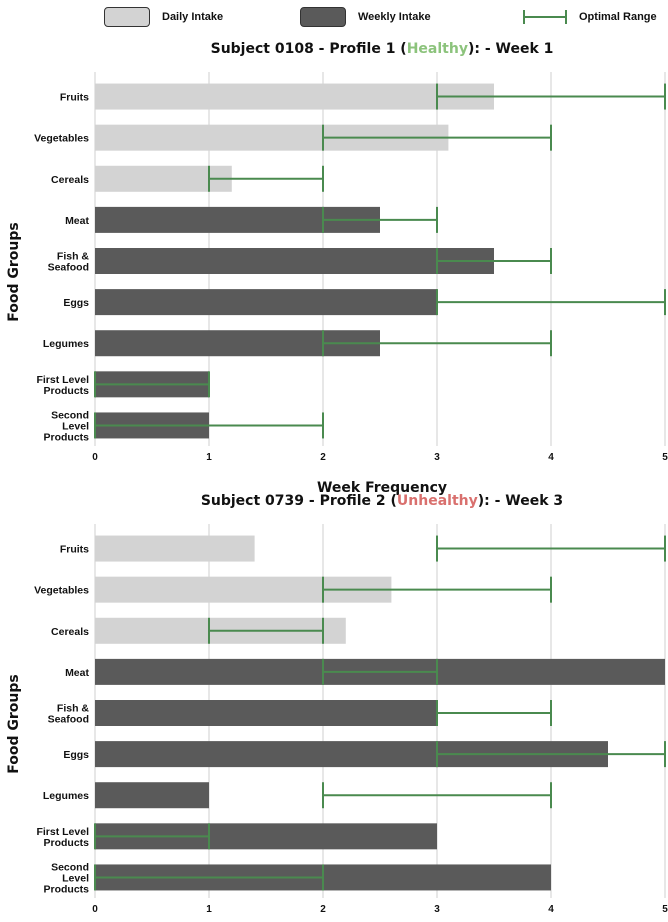  I want to click on chart2-category-fruits: Fruits, so click(74, 550).